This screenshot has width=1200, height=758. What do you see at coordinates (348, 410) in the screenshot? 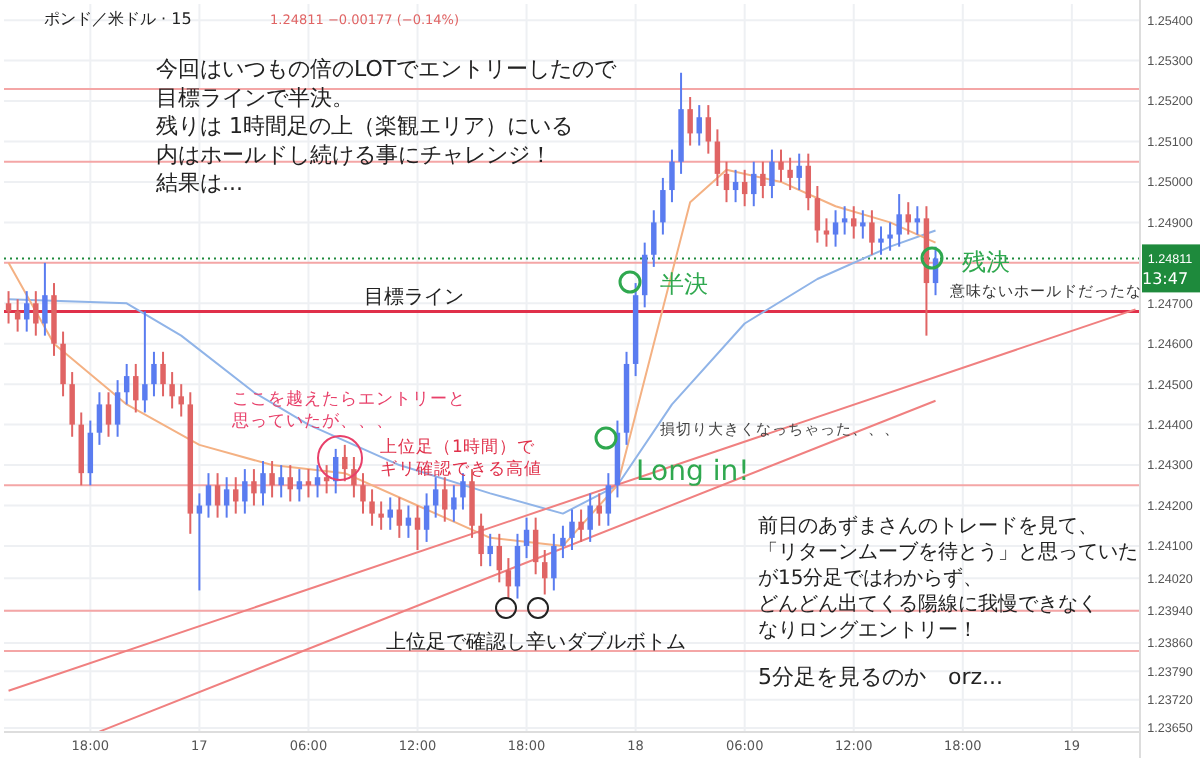
I see `annotation: ここを越えたらエントリーと思っていたが、、、` at bounding box center [348, 410].